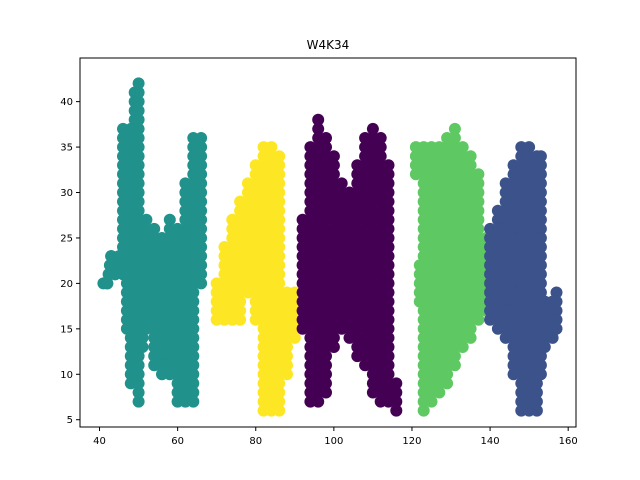 The image size is (640, 480). Describe the element at coordinates (66, 148) in the screenshot. I see `y-tick-label: 35` at that location.